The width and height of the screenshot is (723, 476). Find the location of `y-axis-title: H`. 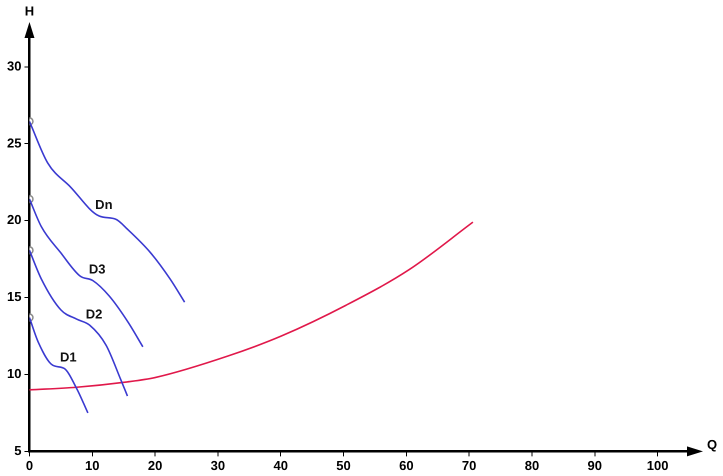

y-axis-title: H is located at coordinates (29, 11).